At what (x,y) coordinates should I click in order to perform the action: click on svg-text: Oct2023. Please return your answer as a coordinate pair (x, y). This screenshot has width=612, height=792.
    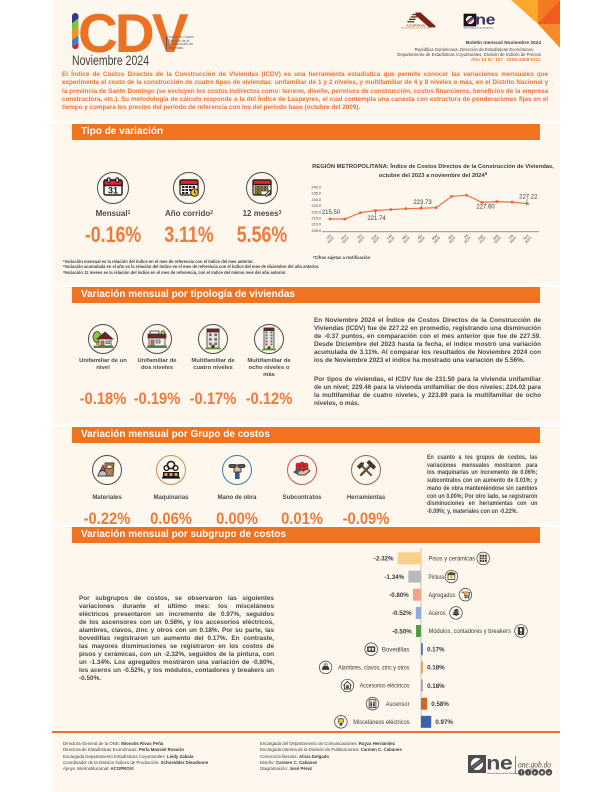
    Looking at the image, I should click on (329, 238).